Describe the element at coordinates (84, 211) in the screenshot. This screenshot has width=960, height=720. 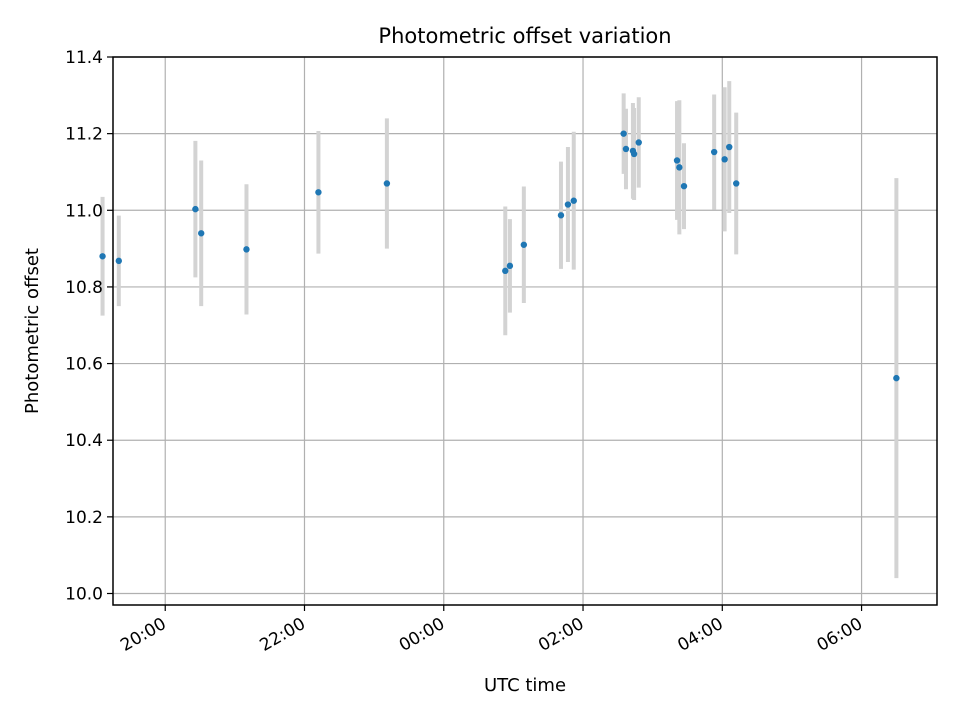
I see `y-tick-label: 11.0` at that location.